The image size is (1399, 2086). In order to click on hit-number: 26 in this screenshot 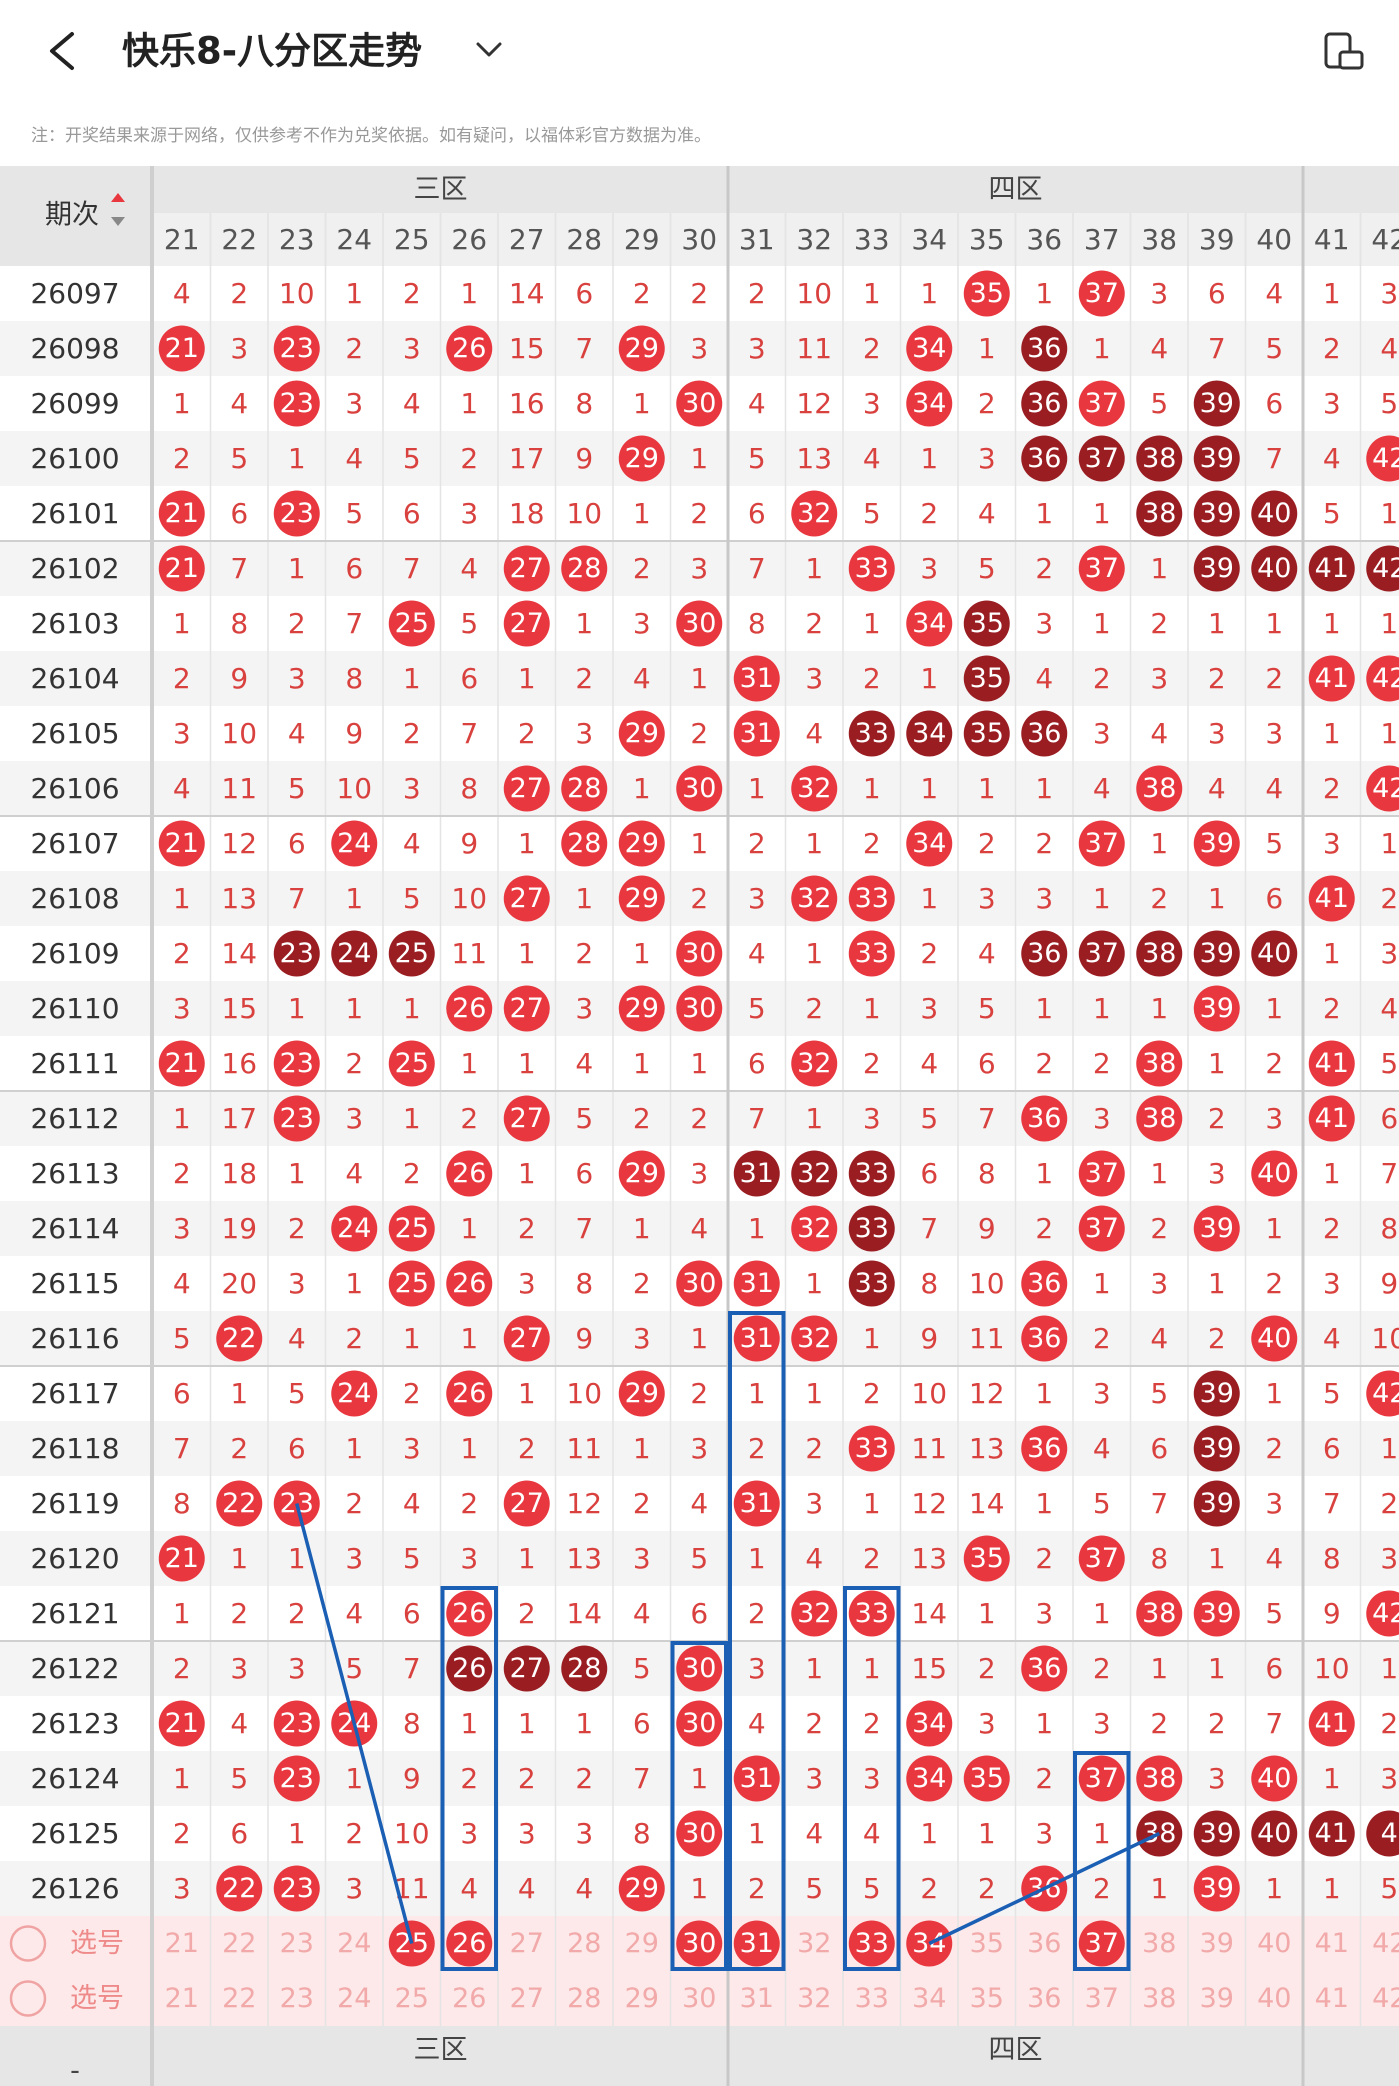, I will do `click(469, 1393)`.